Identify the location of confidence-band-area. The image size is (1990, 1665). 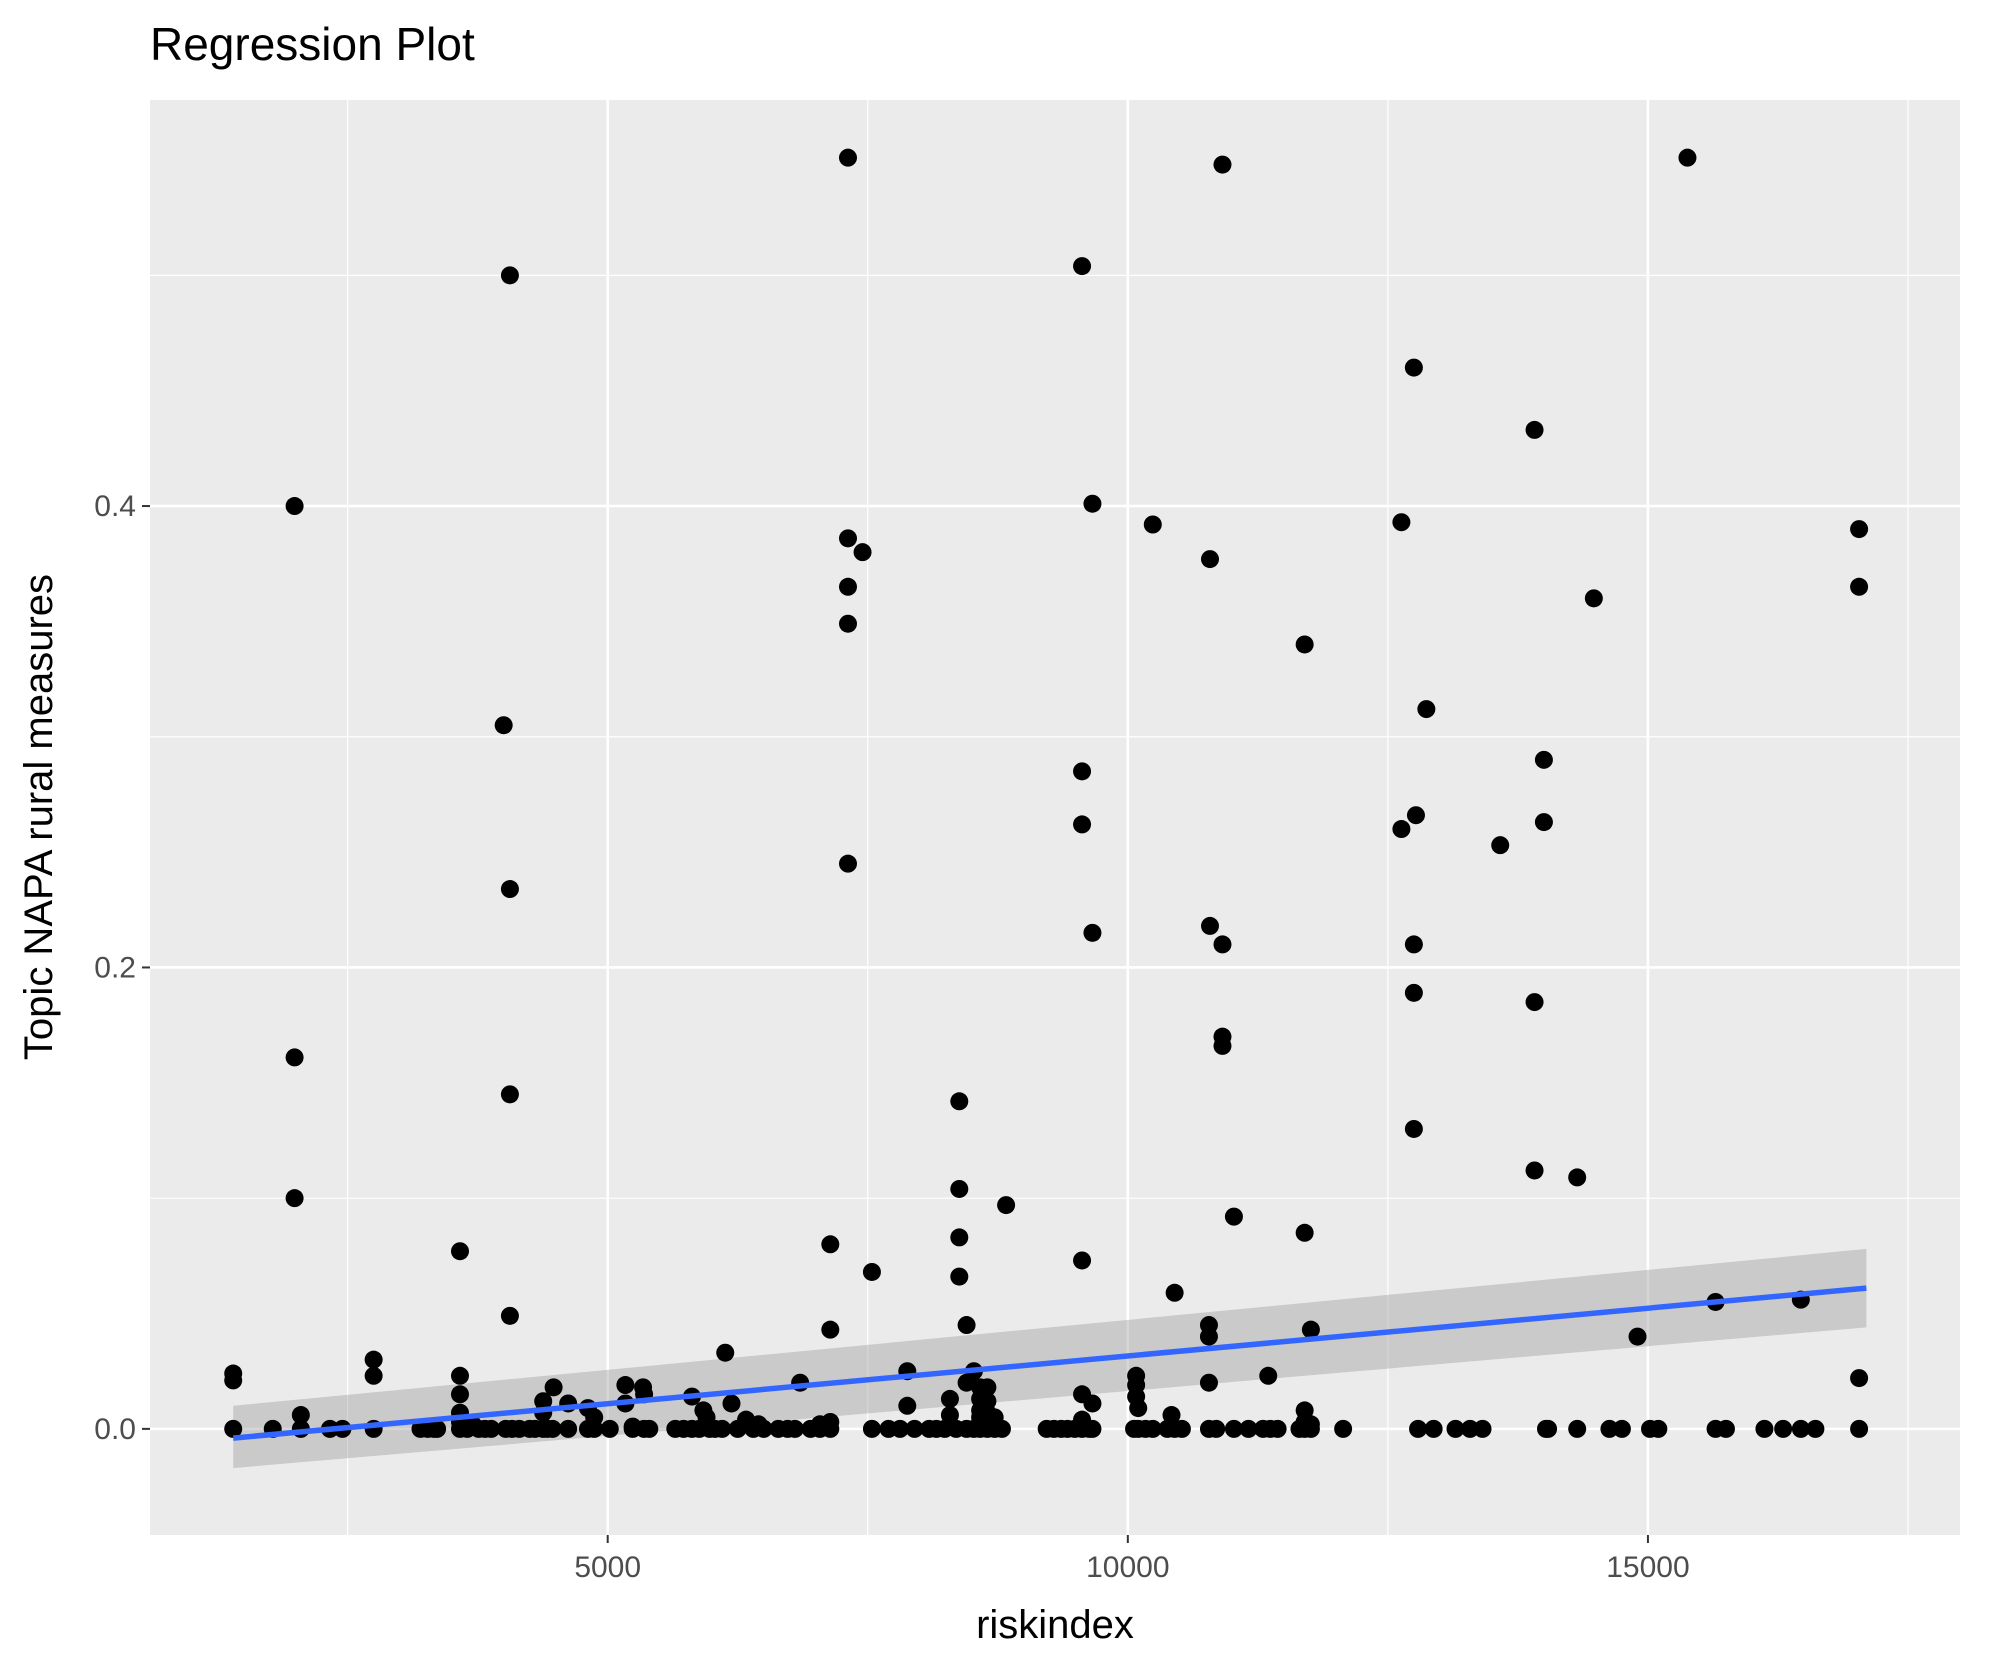
(1050, 1358).